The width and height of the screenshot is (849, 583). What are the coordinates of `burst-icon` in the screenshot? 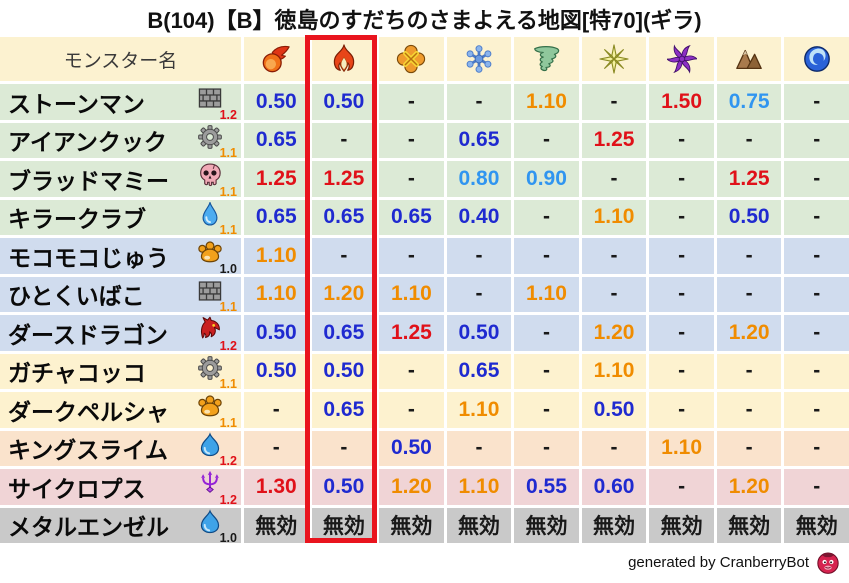 It's located at (411, 59).